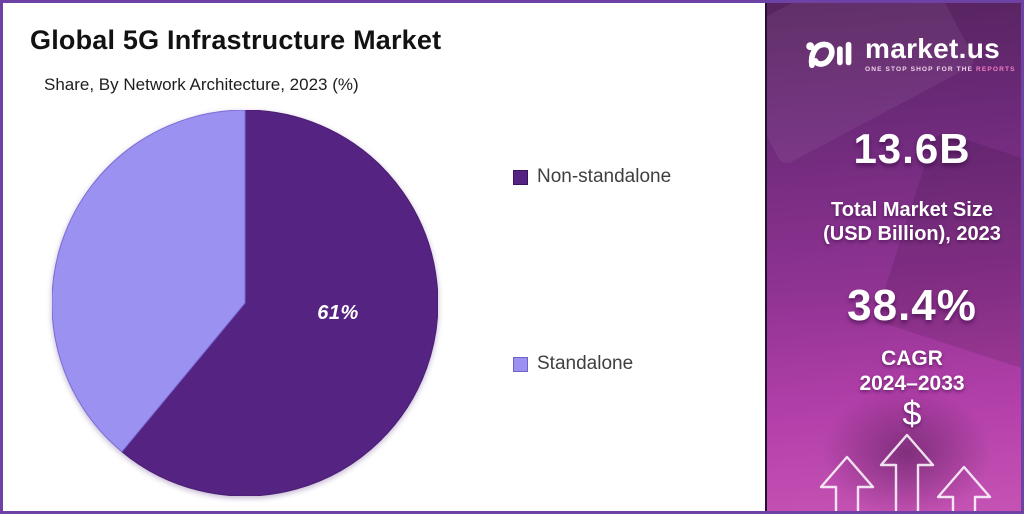  Describe the element at coordinates (149, 281) in the screenshot. I see `pie-slice-standalone` at that location.